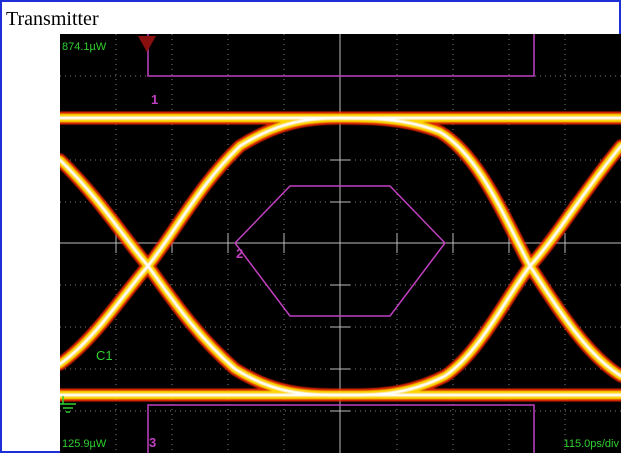 This screenshot has height=453, width=621. Describe the element at coordinates (84, 47) in the screenshot. I see `top-power-label: 874.1µW` at that location.